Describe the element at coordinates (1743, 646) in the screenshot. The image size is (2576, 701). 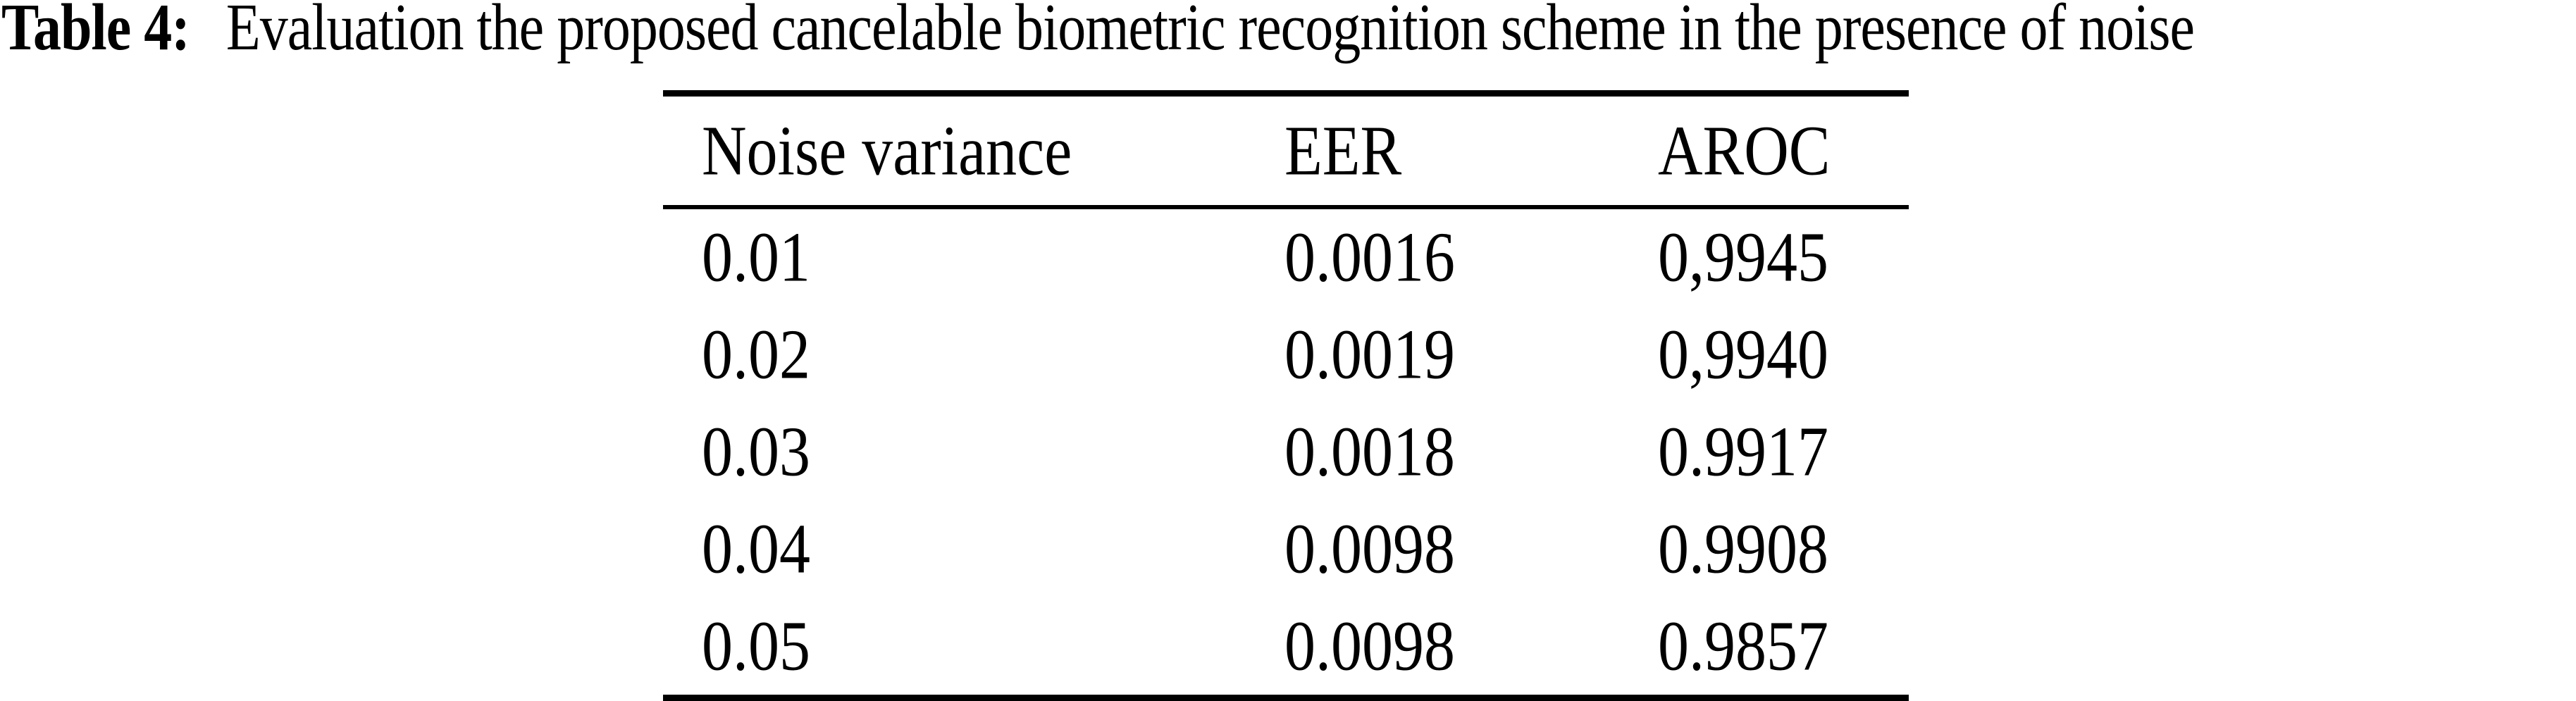
I see `cell-aroc-value: 0.9857` at that location.